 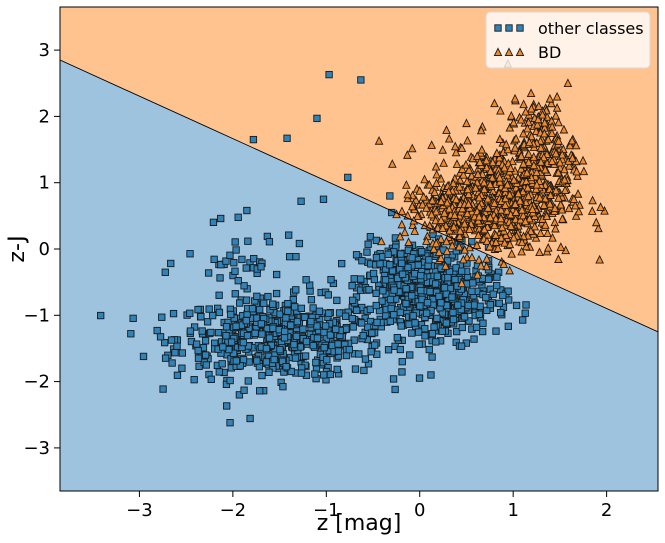 I want to click on legend: other classes BD, so click(x=568, y=40).